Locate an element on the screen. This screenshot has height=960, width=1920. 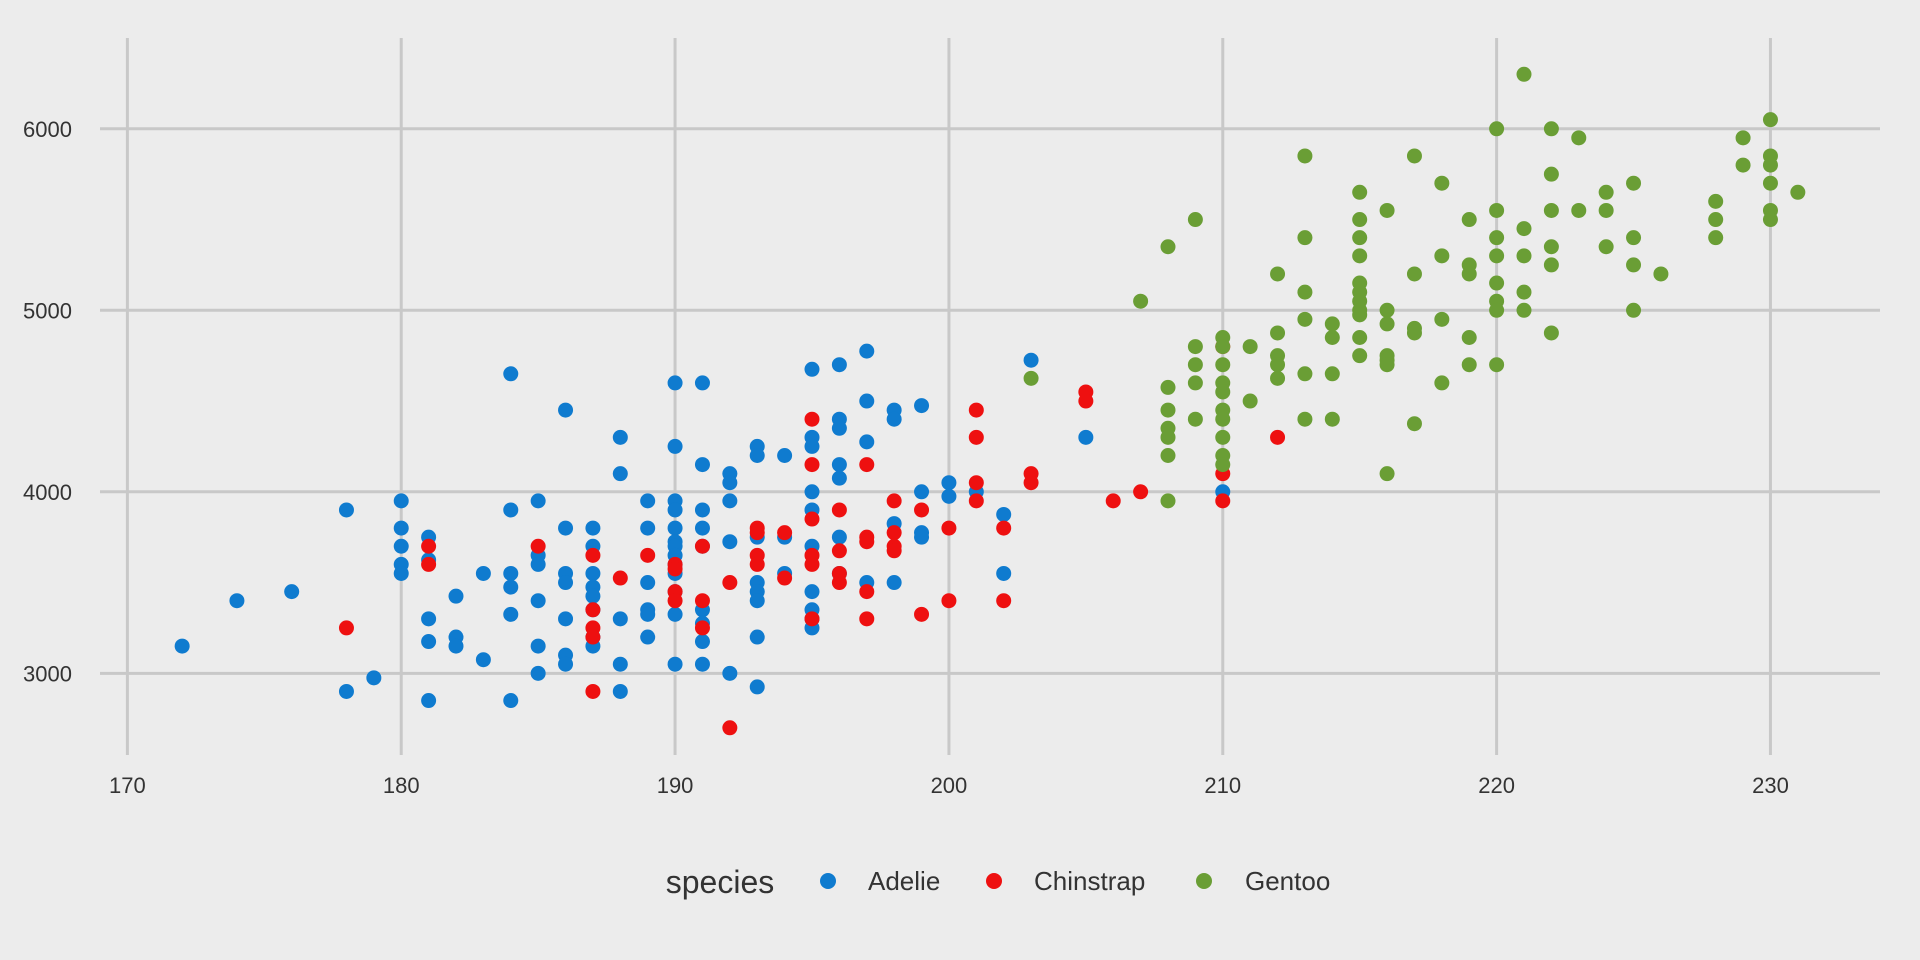
x-tick-label: 190 is located at coordinates (675, 785).